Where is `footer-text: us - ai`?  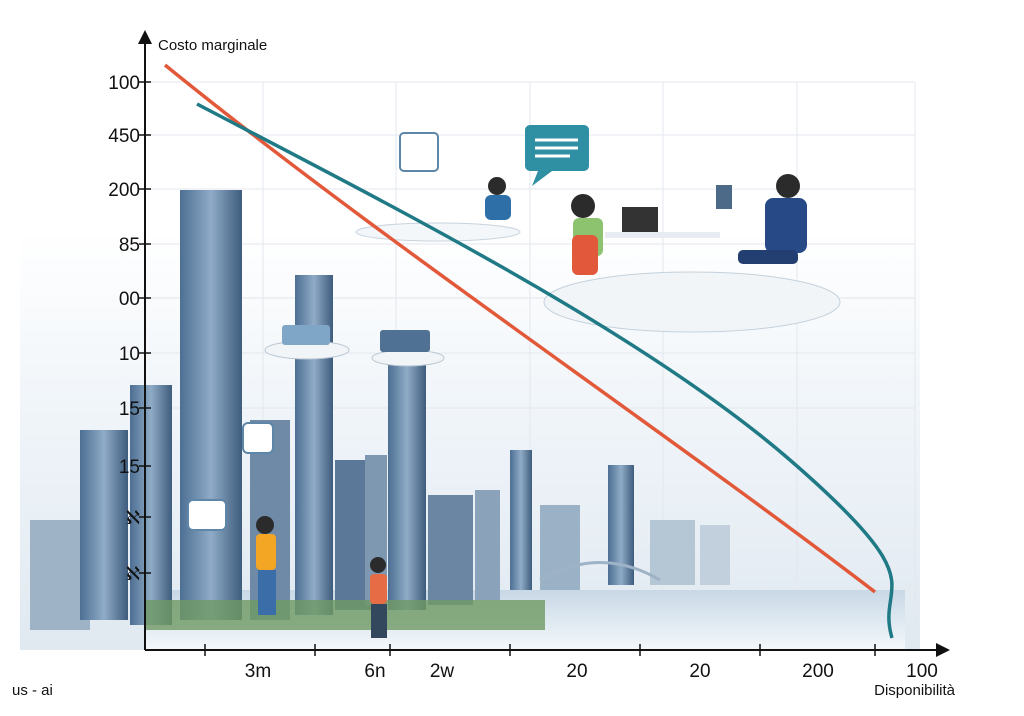
footer-text: us - ai is located at coordinates (32, 690).